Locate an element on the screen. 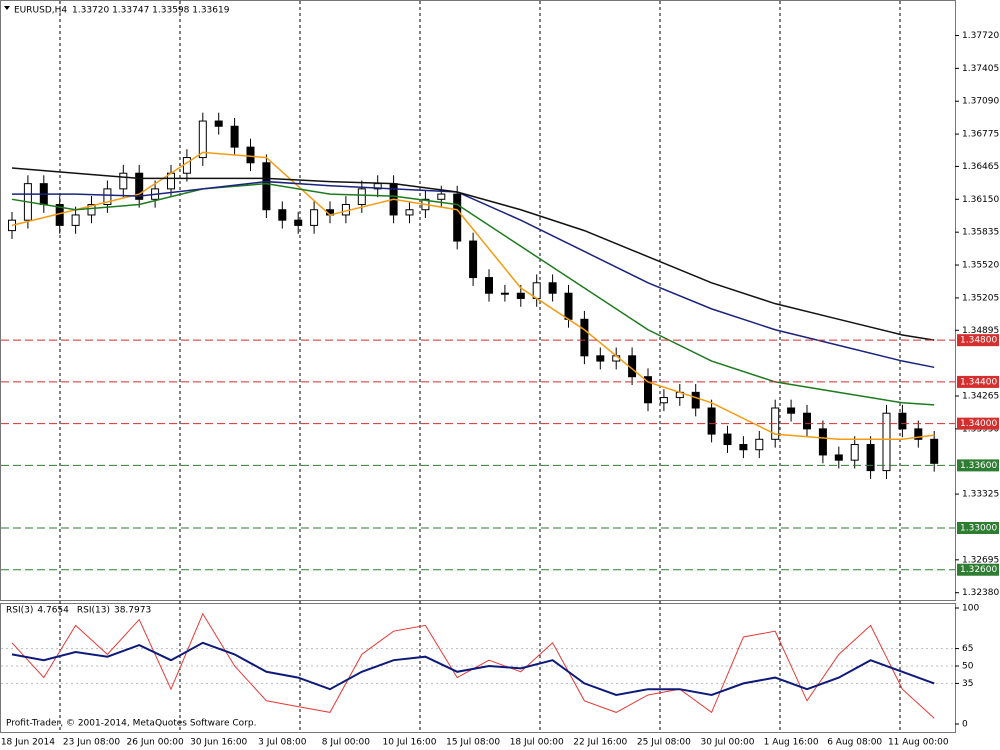 The image size is (1000, 750). y-tick-label: 1.33325 is located at coordinates (980, 495).